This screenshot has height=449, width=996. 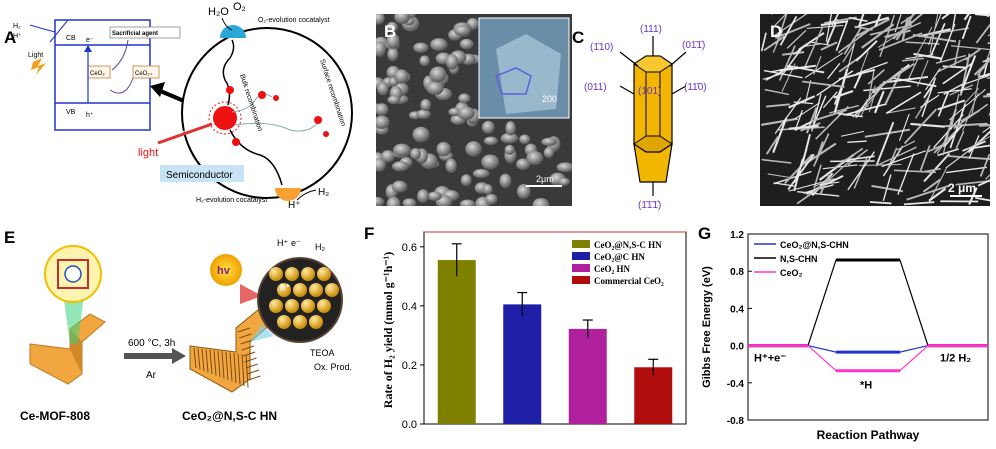 What do you see at coordinates (601, 47) in the screenshot?
I see `facet-110n: (1̄10)` at bounding box center [601, 47].